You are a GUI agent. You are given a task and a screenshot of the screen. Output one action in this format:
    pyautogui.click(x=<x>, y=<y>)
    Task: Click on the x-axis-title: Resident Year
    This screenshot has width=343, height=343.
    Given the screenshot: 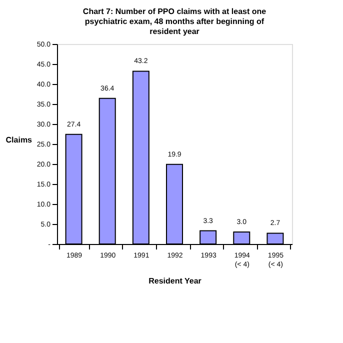 What is the action you would take?
    pyautogui.click(x=175, y=281)
    